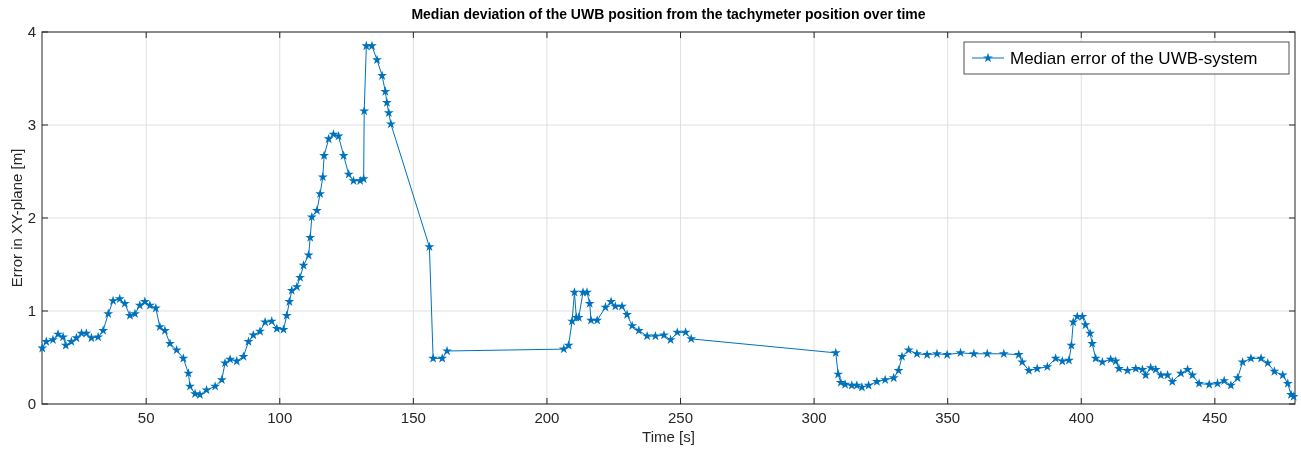 This screenshot has width=1301, height=449. Describe the element at coordinates (668, 14) in the screenshot. I see `chart-title: Median deviation of the UWB position from the tachymeter position over time` at that location.